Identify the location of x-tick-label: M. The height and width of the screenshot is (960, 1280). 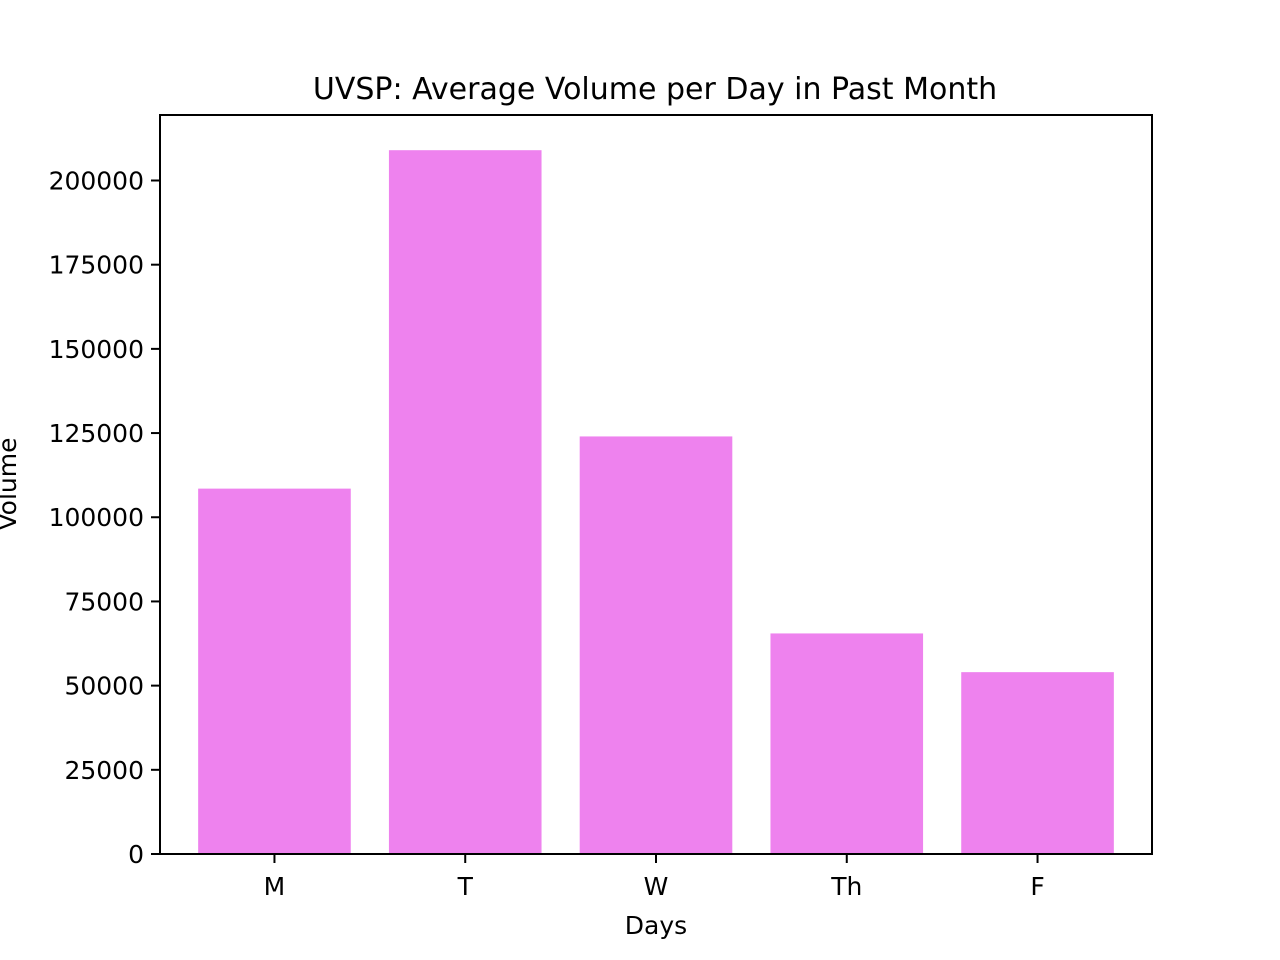
(275, 886).